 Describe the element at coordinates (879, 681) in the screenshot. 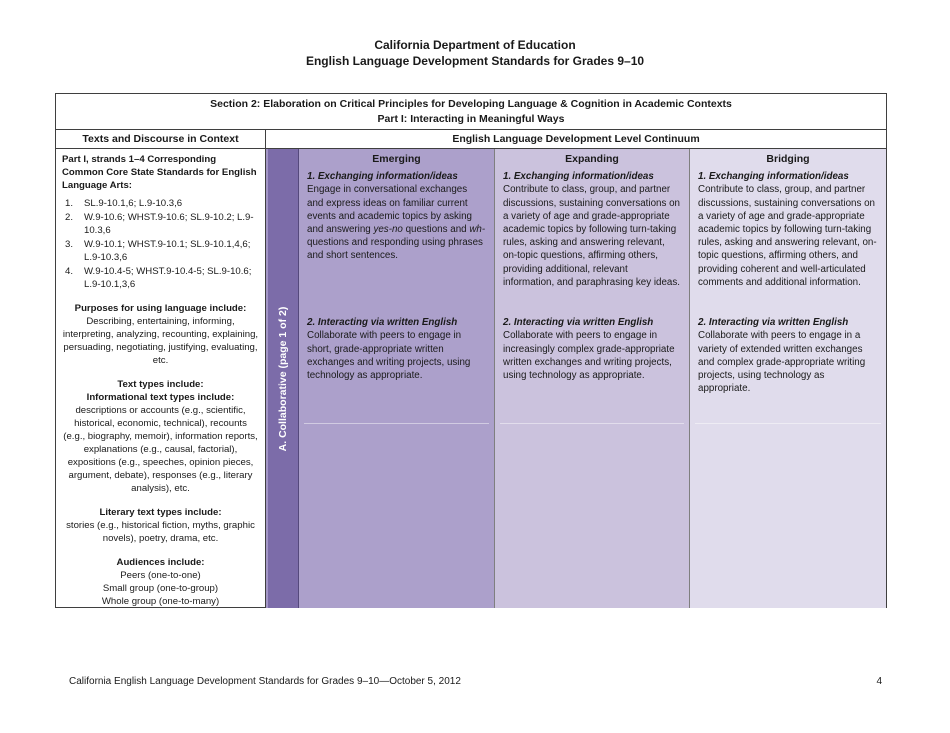

I see `page-number: 4` at that location.